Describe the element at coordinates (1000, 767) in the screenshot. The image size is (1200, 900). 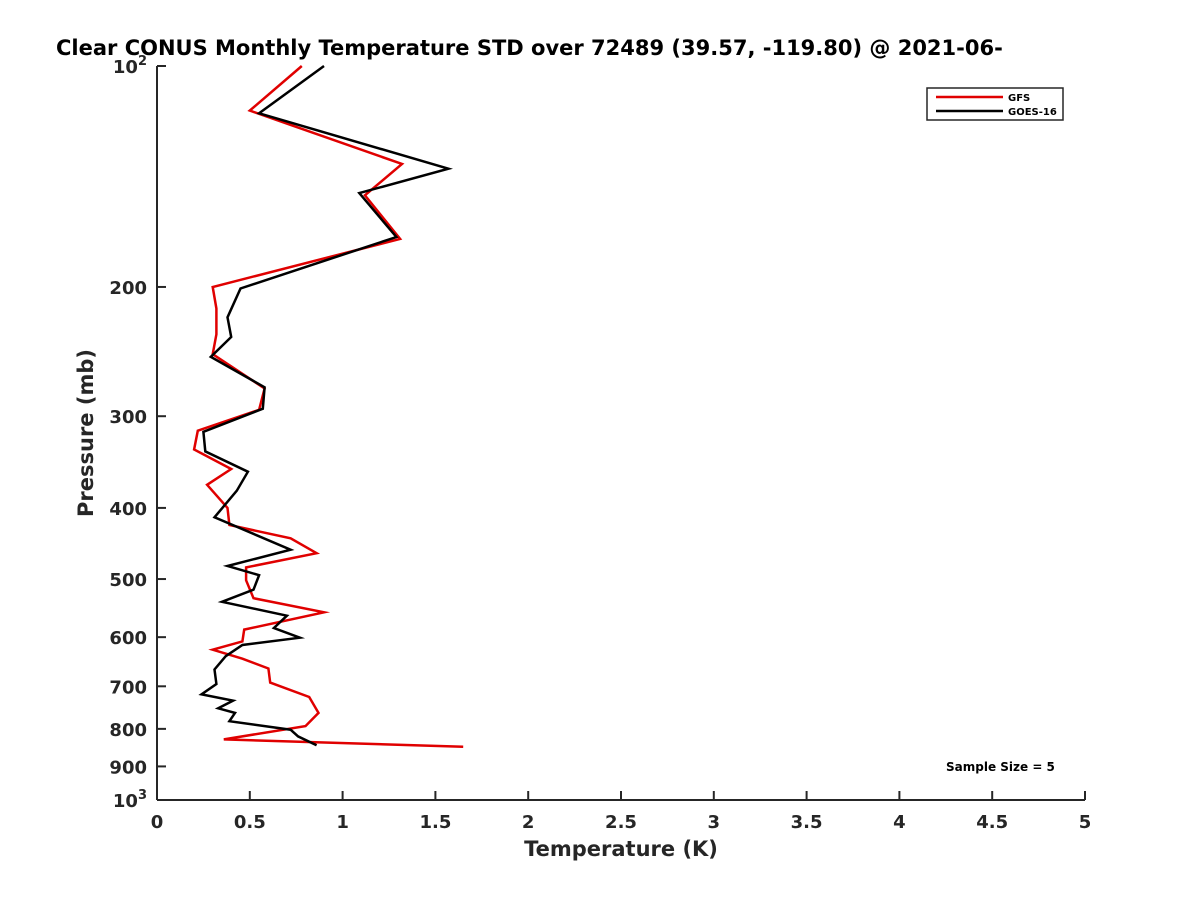
I see `sample-size-annotation: Sample Size = 5` at that location.